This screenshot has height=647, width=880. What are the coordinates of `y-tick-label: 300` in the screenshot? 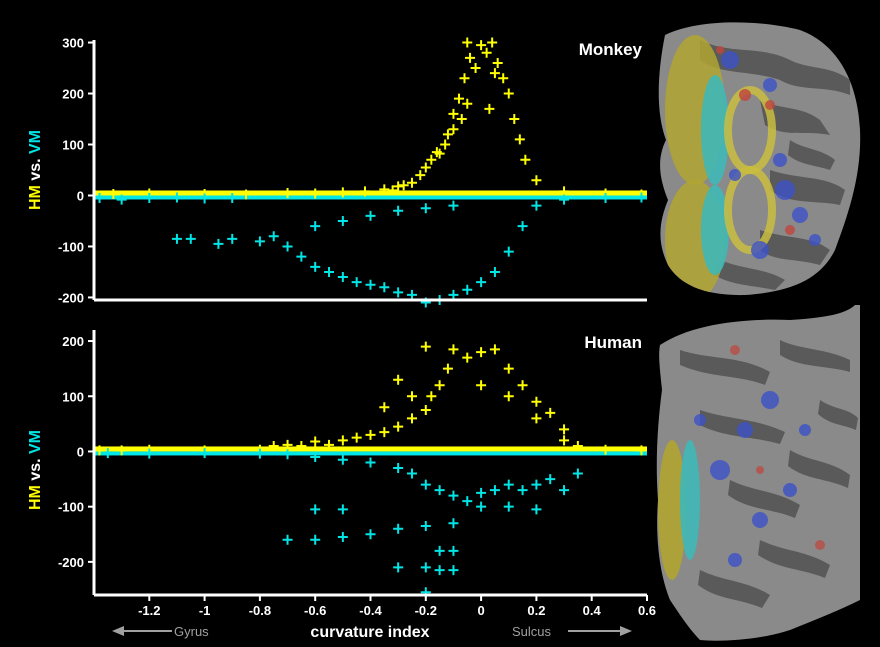 It's located at (73, 43).